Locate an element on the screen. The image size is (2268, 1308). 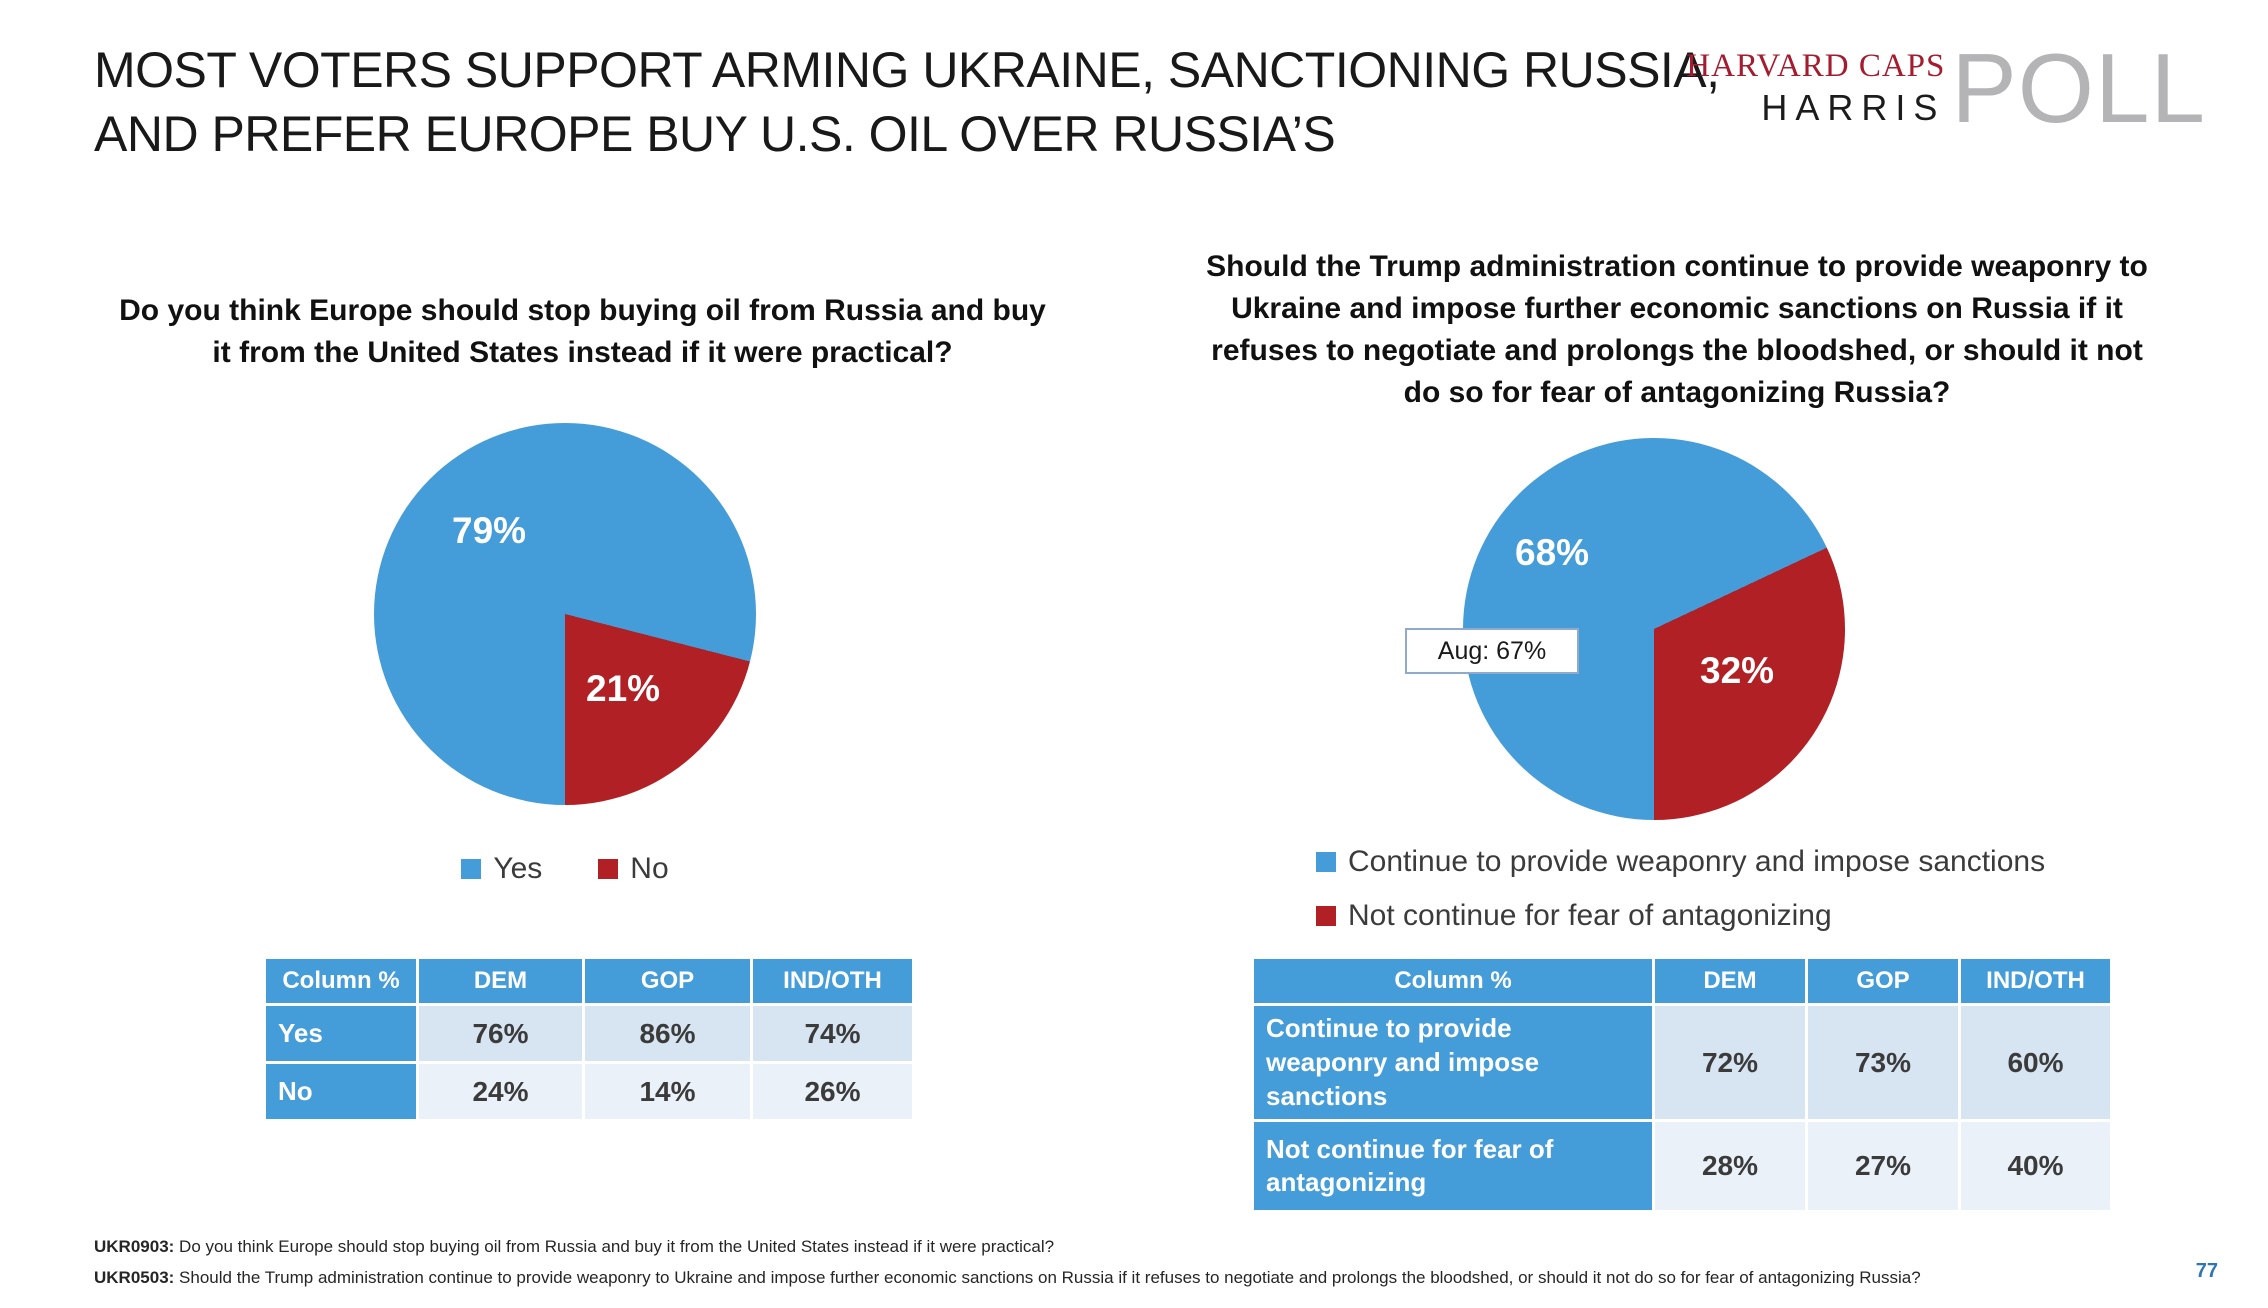
table-cell: 28% is located at coordinates (1730, 1166).